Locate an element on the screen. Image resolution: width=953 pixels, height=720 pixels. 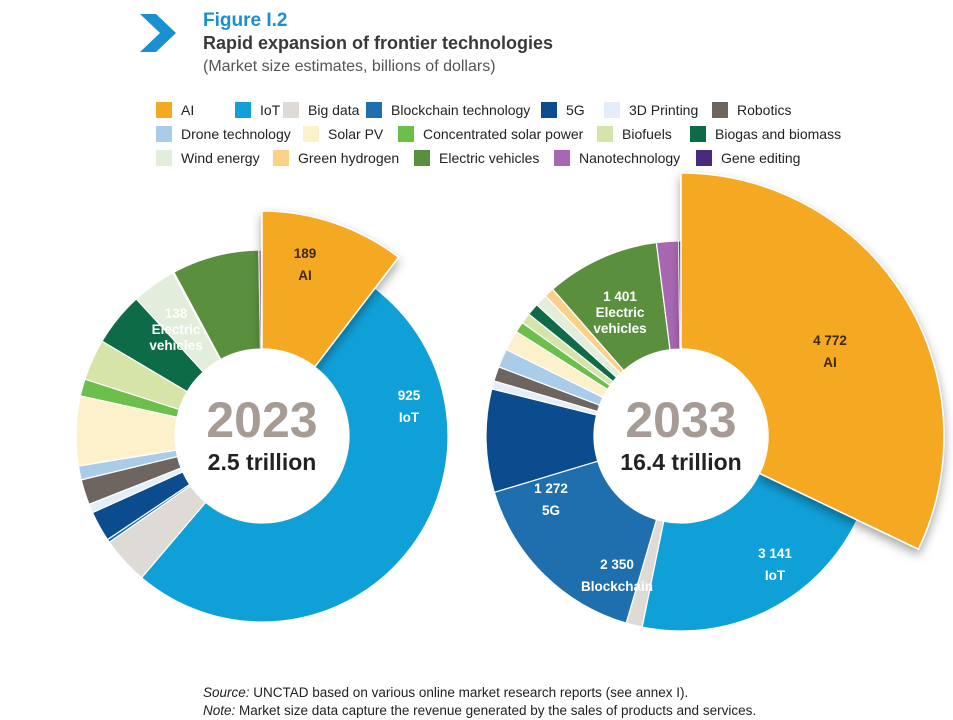
legend-item-3d-printing: 3D Printing is located at coordinates (651, 110).